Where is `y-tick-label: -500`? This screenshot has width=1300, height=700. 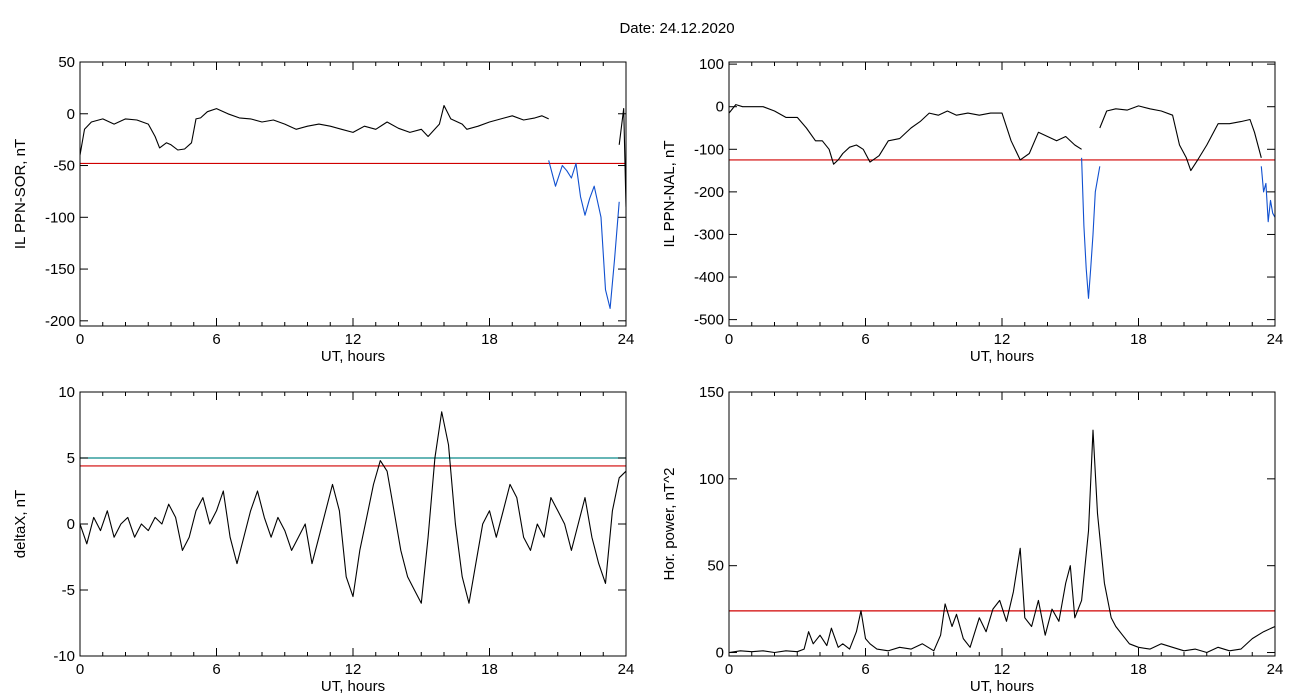 y-tick-label: -500 is located at coordinates (709, 320).